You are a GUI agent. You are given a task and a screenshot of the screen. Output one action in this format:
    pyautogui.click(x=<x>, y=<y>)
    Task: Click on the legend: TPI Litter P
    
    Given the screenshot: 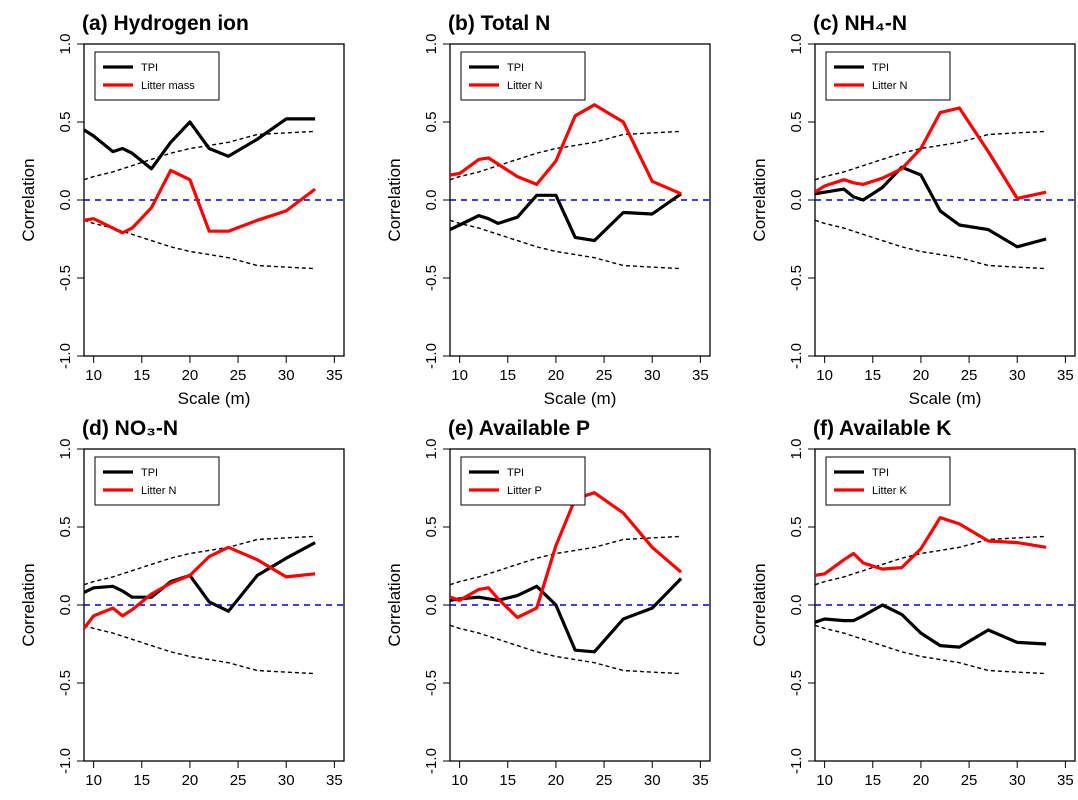 What is the action you would take?
    pyautogui.click(x=523, y=481)
    